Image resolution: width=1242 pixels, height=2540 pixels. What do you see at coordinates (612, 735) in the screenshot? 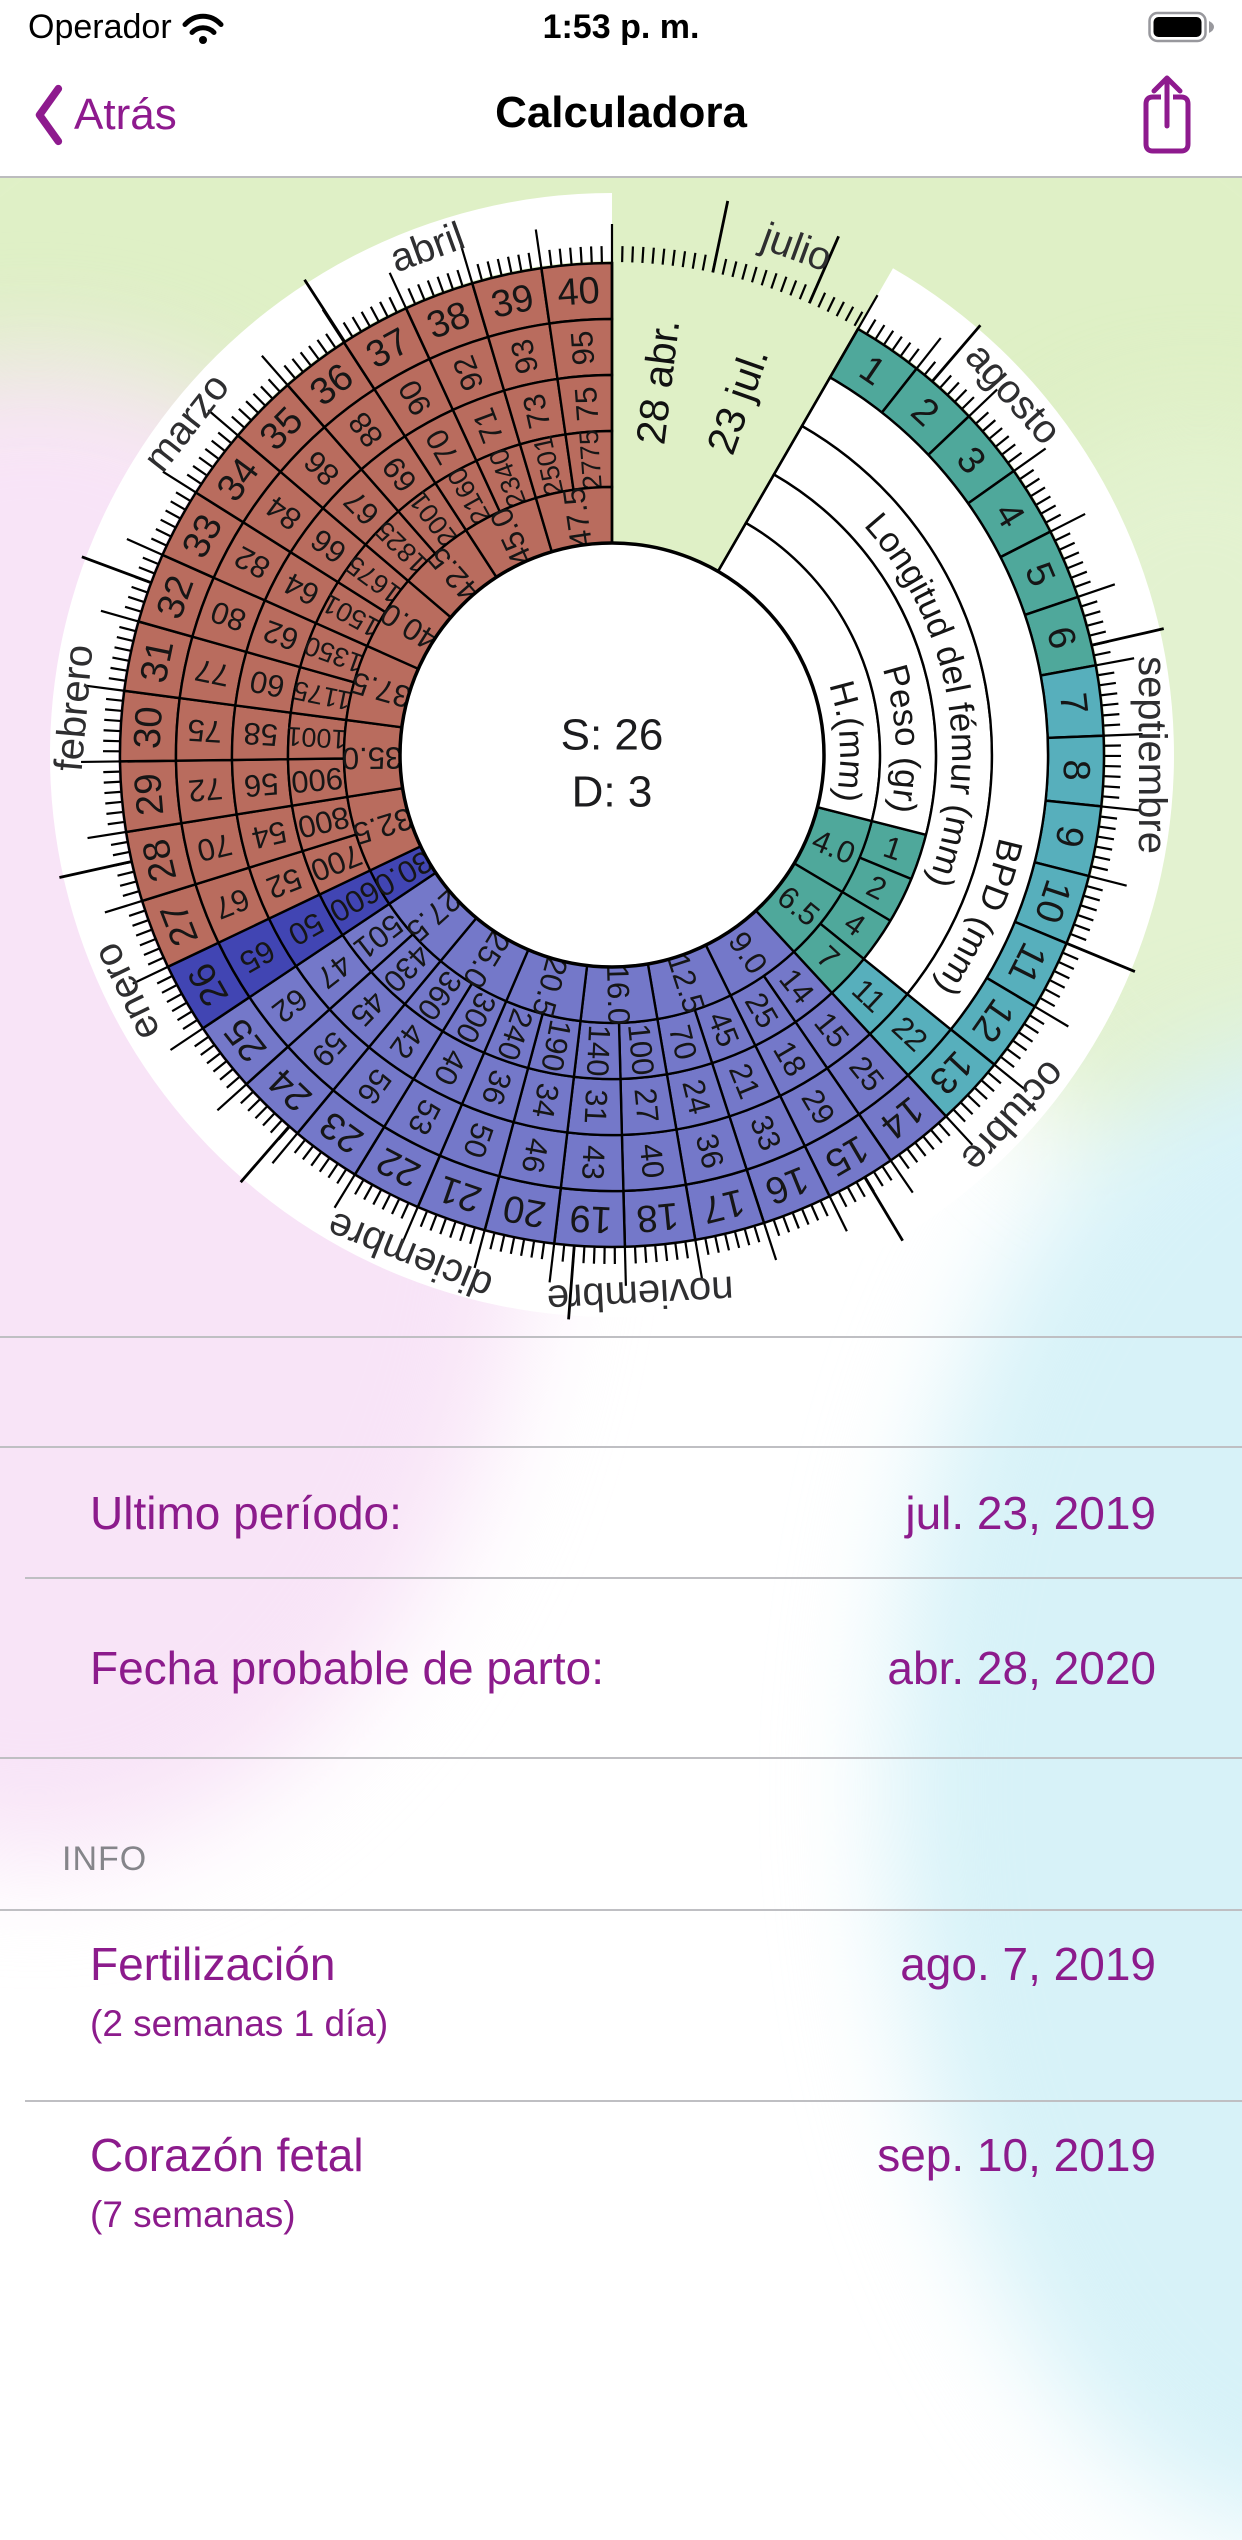
I see `gestational-age-weeks: S: 26` at bounding box center [612, 735].